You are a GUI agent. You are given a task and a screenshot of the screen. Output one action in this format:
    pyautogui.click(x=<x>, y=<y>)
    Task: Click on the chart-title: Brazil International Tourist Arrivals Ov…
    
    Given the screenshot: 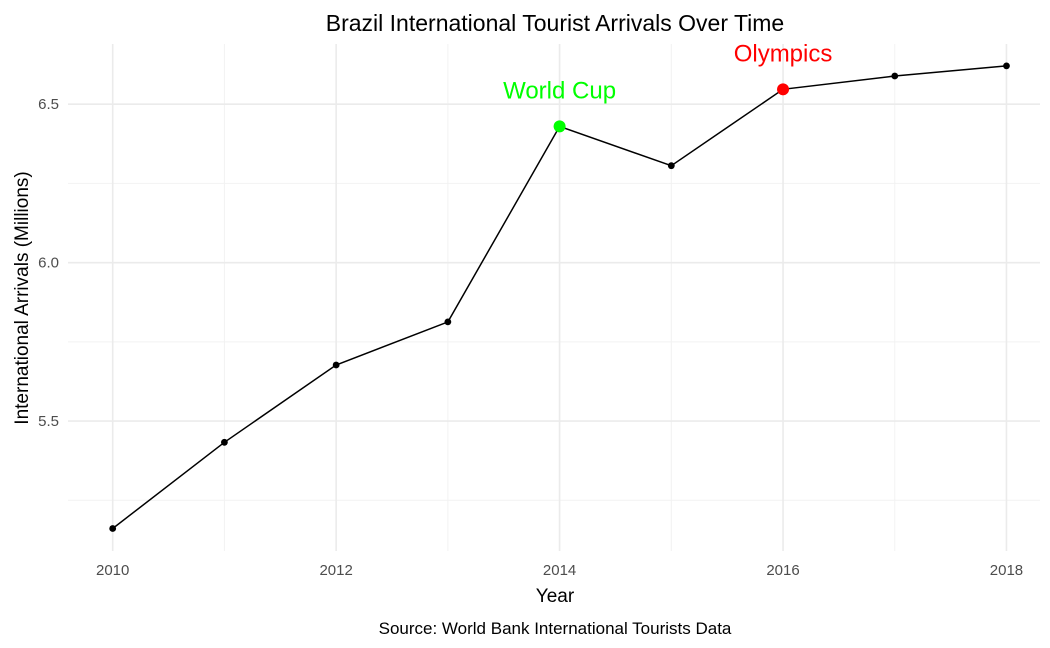 What is the action you would take?
    pyautogui.click(x=555, y=23)
    